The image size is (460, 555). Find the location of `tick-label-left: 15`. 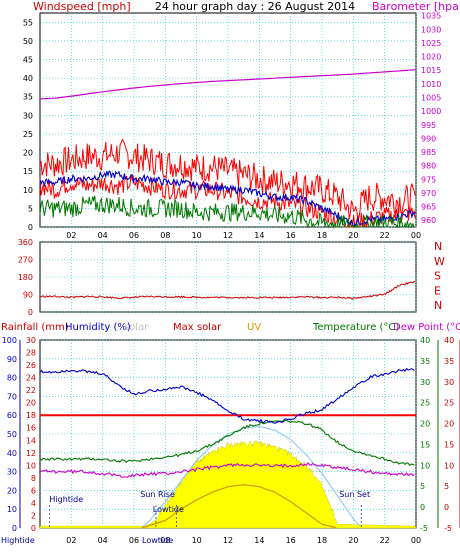

tick-label-left: 15 is located at coordinates (28, 171).